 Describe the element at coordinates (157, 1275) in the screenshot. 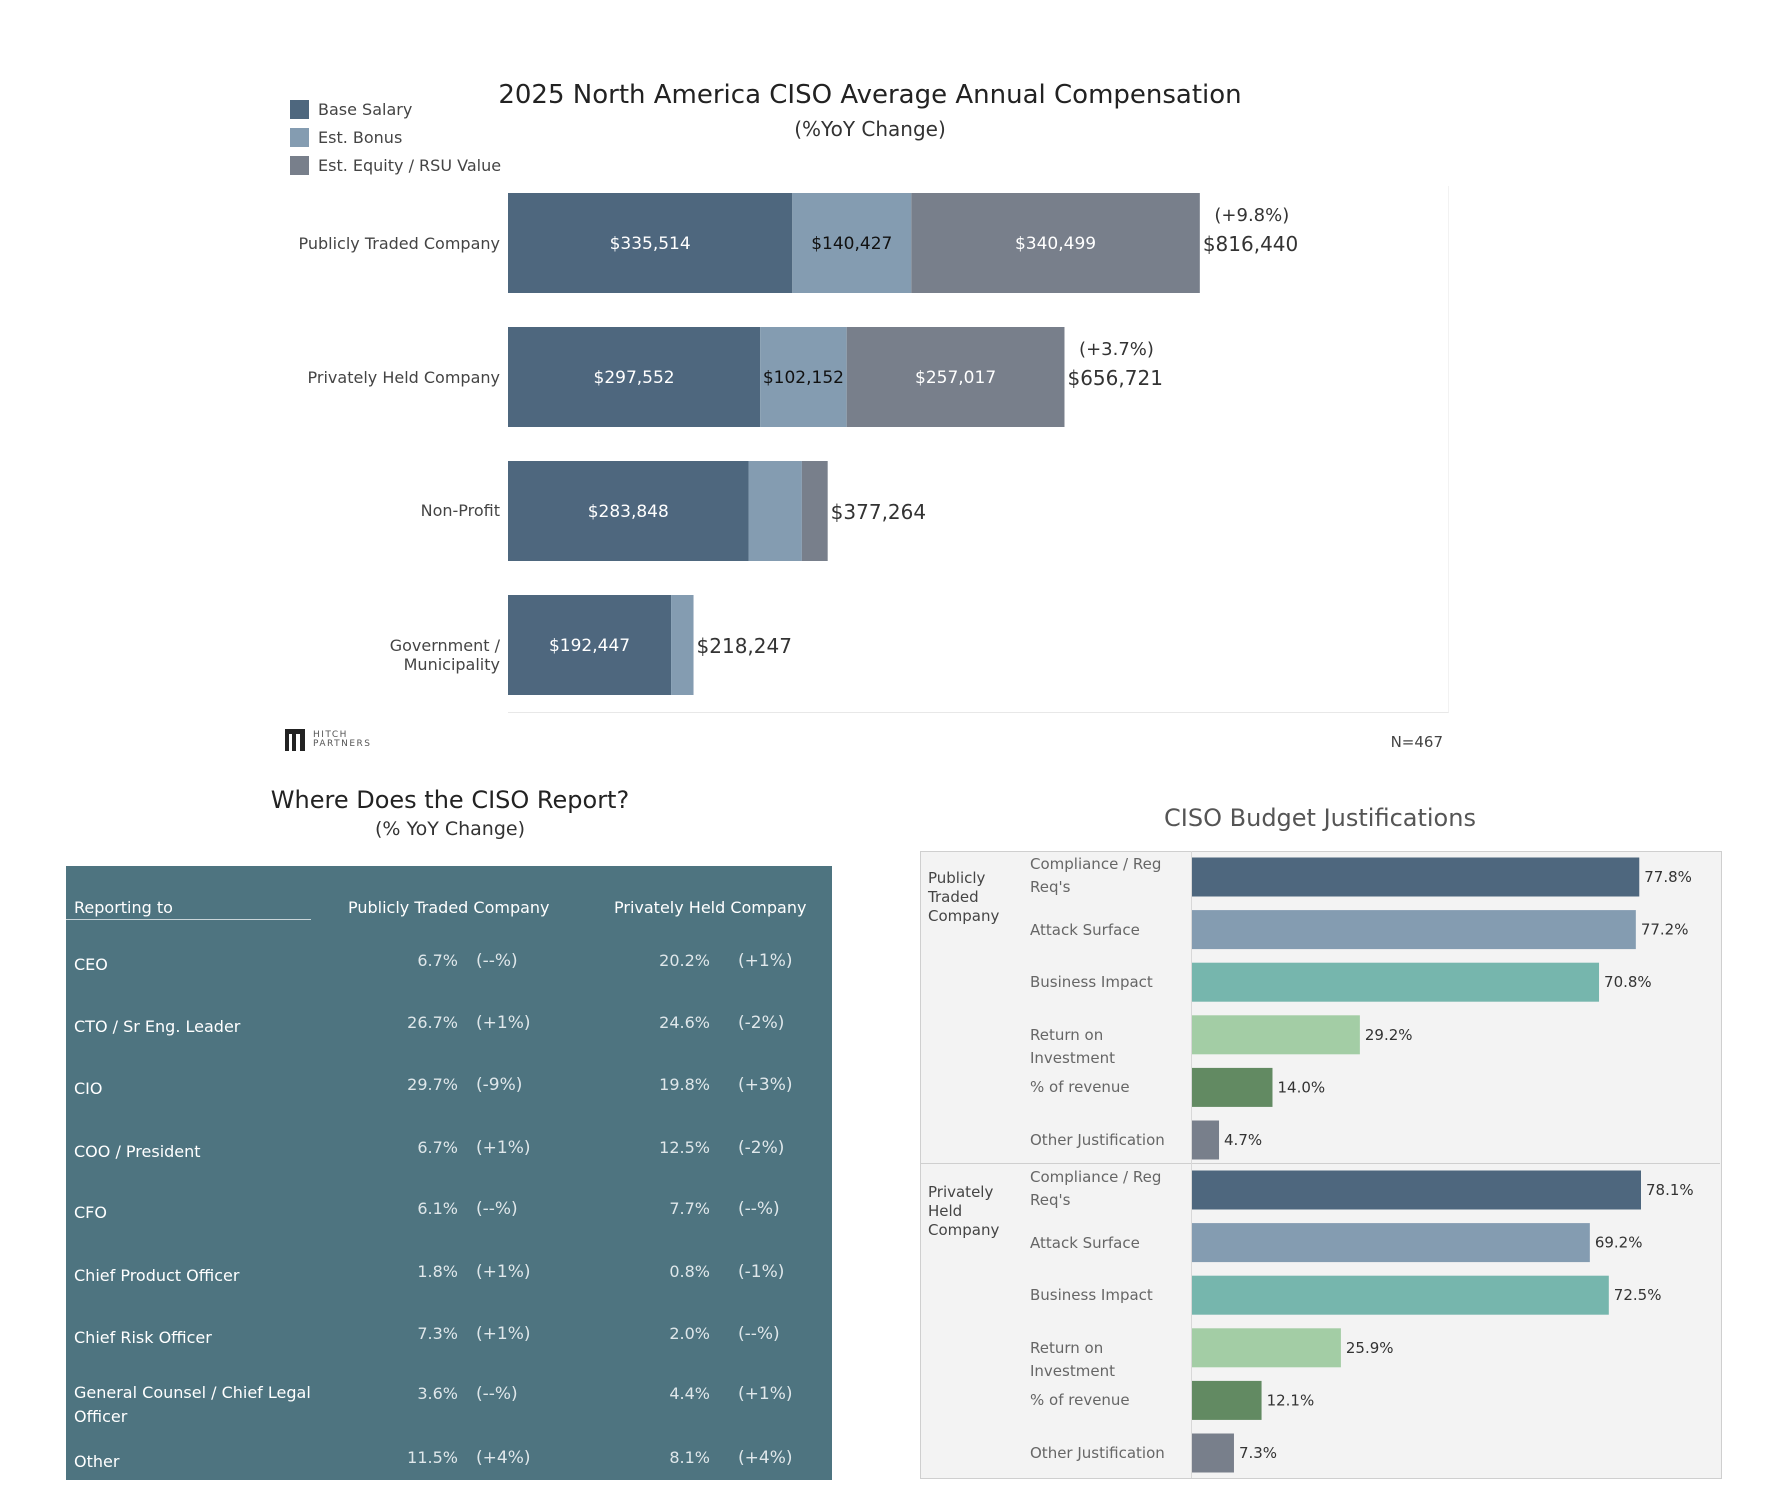

I see `table-row-label: Chief Product Officer` at that location.